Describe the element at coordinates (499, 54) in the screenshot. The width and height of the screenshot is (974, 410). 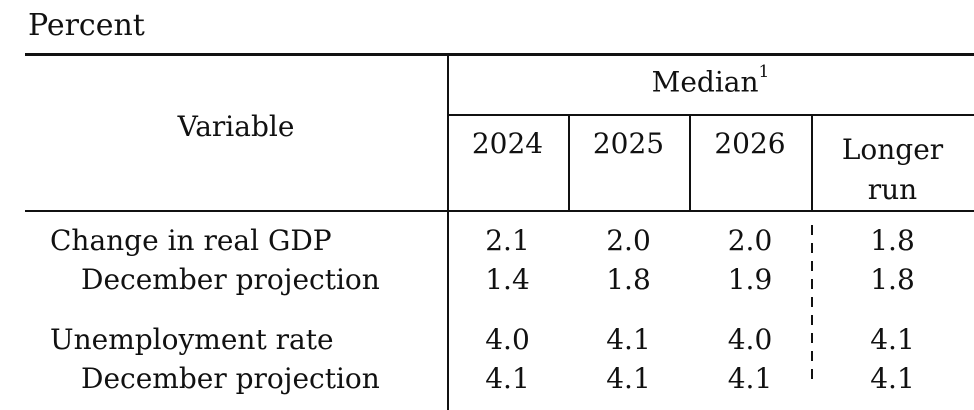
I see `table-top-rule` at that location.